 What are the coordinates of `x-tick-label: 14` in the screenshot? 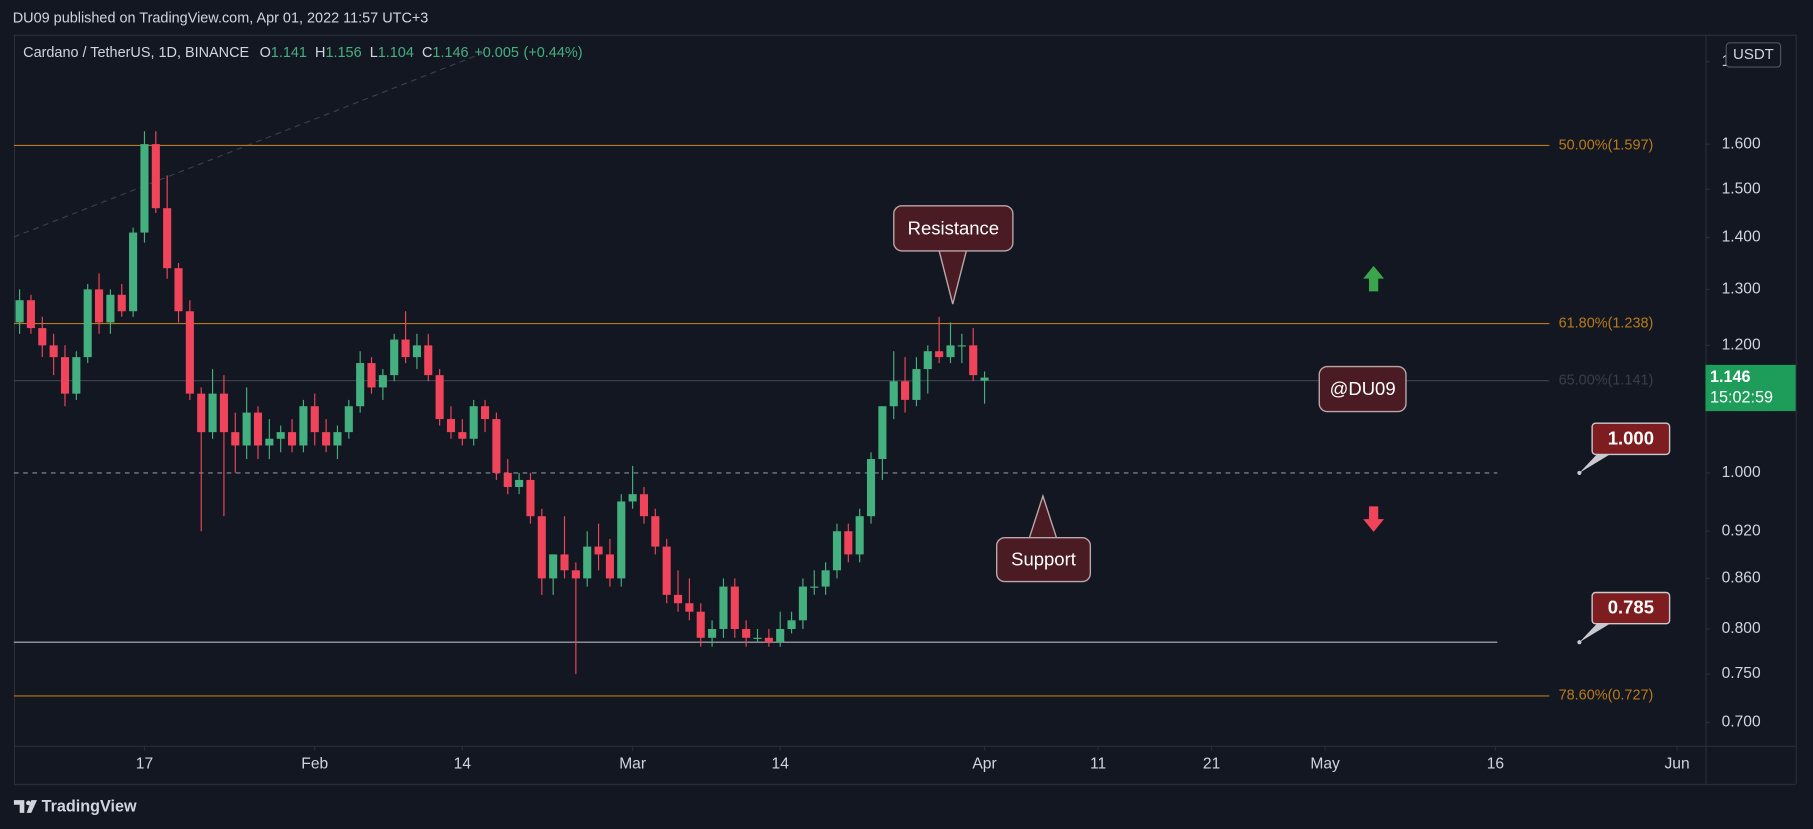 It's located at (463, 763).